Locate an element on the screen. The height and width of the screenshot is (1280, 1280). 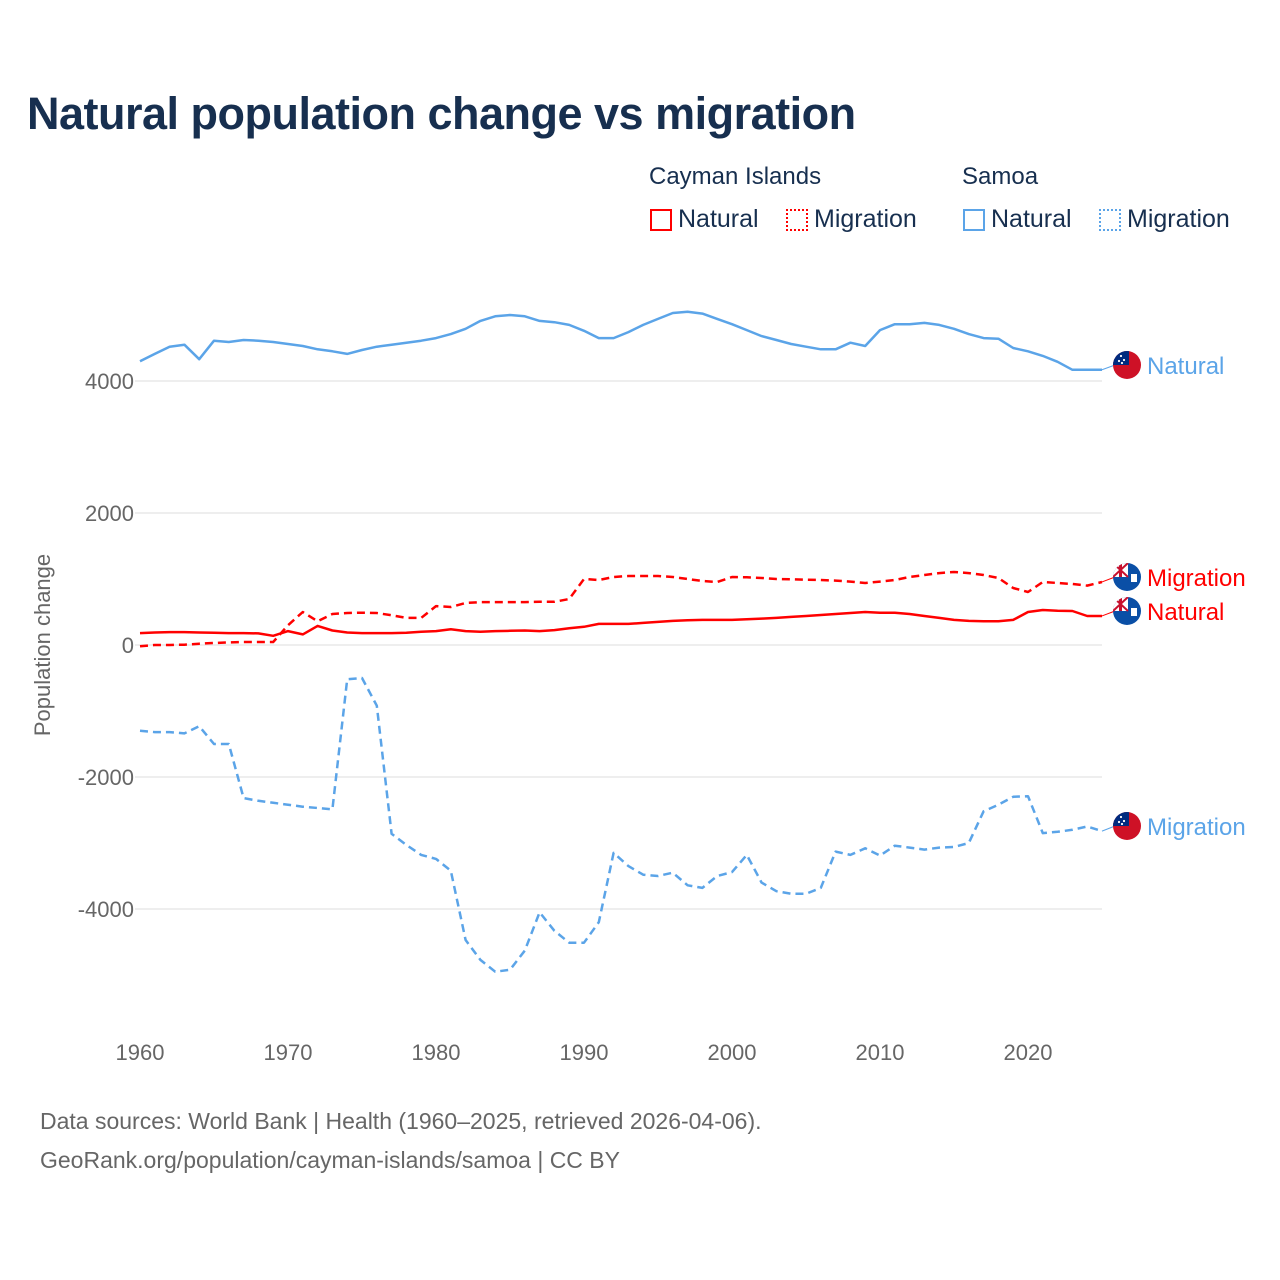
y-axis-label: Population change is located at coordinates (42, 645).